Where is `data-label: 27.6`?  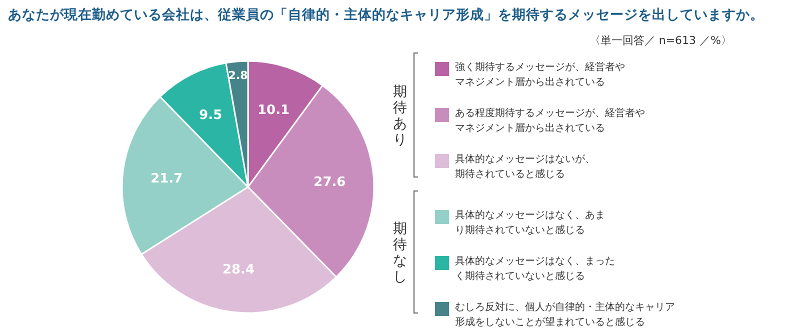
data-label: 27.6 is located at coordinates (330, 182).